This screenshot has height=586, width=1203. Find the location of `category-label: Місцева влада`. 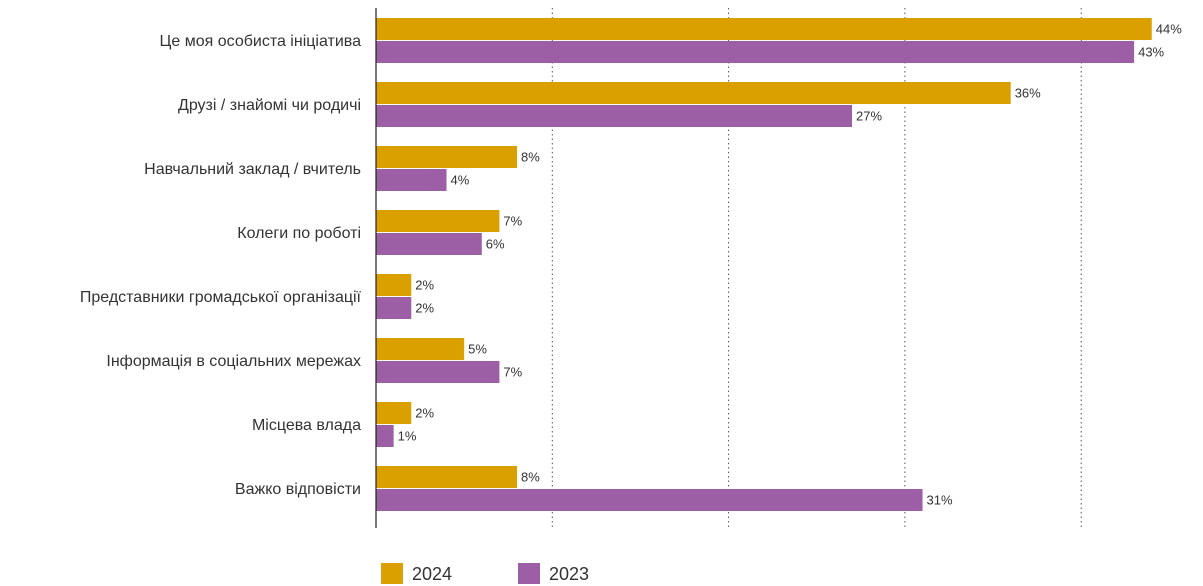

category-label: Місцева влада is located at coordinates (306, 425).